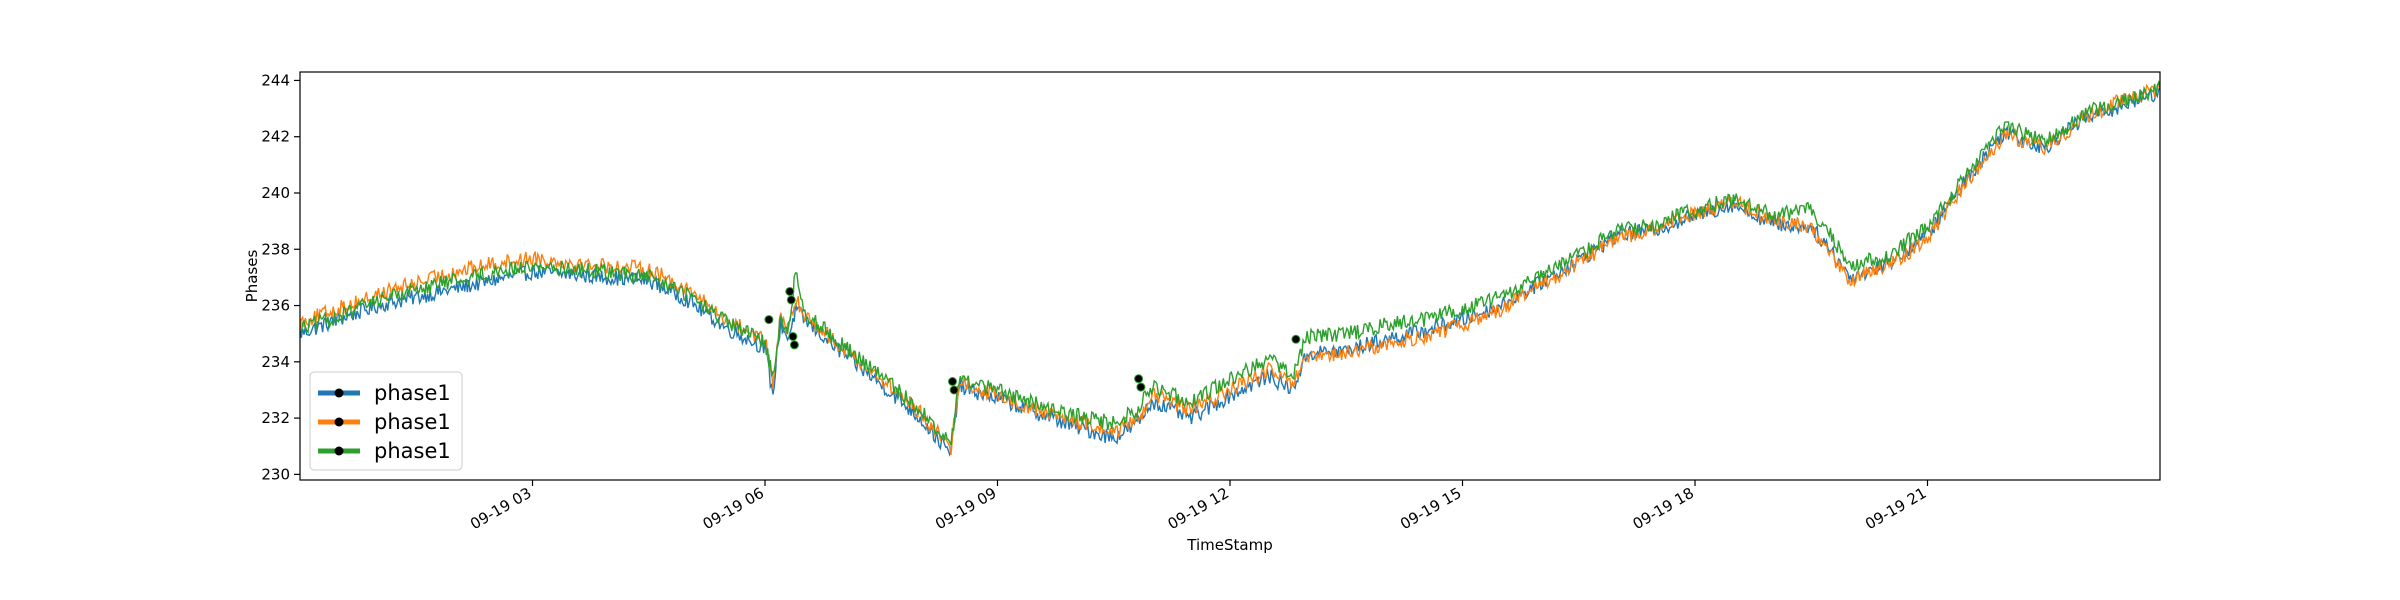 This screenshot has height=600, width=2400. I want to click on x-tick-label: 09-19 18, so click(1663, 508).